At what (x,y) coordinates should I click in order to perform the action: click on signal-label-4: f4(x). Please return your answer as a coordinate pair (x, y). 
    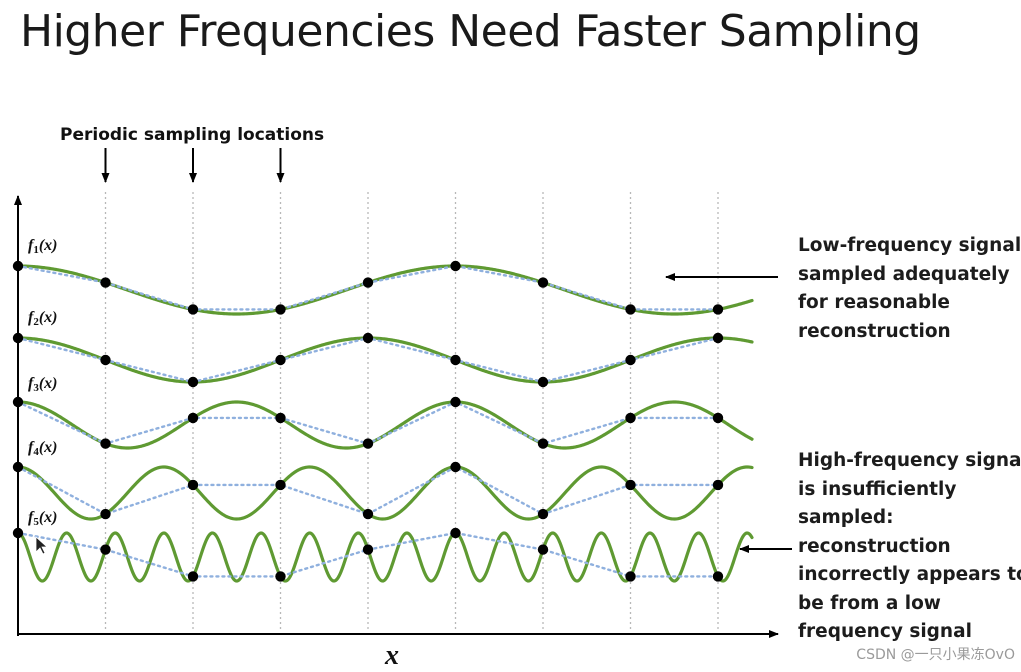
    Looking at the image, I should click on (42, 448).